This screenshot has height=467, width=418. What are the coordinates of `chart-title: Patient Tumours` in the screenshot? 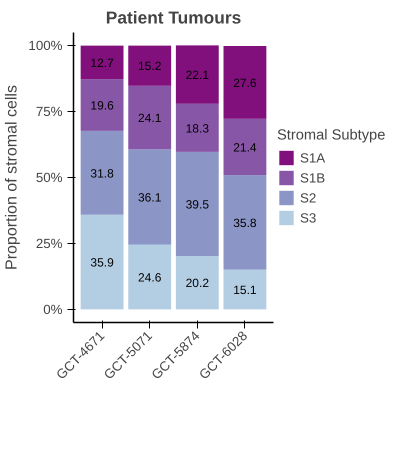 It's located at (174, 18).